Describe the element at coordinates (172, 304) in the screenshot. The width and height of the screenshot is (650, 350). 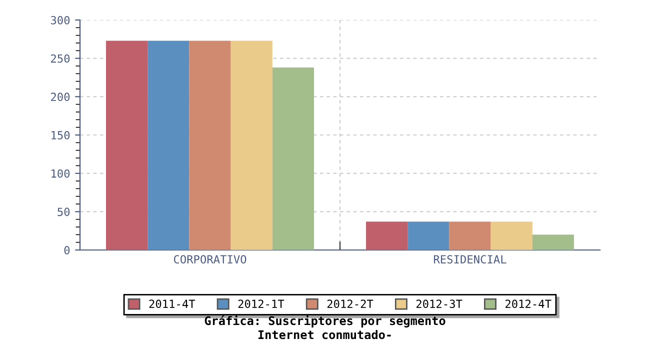
I see `legend-label: 2011-4T` at that location.